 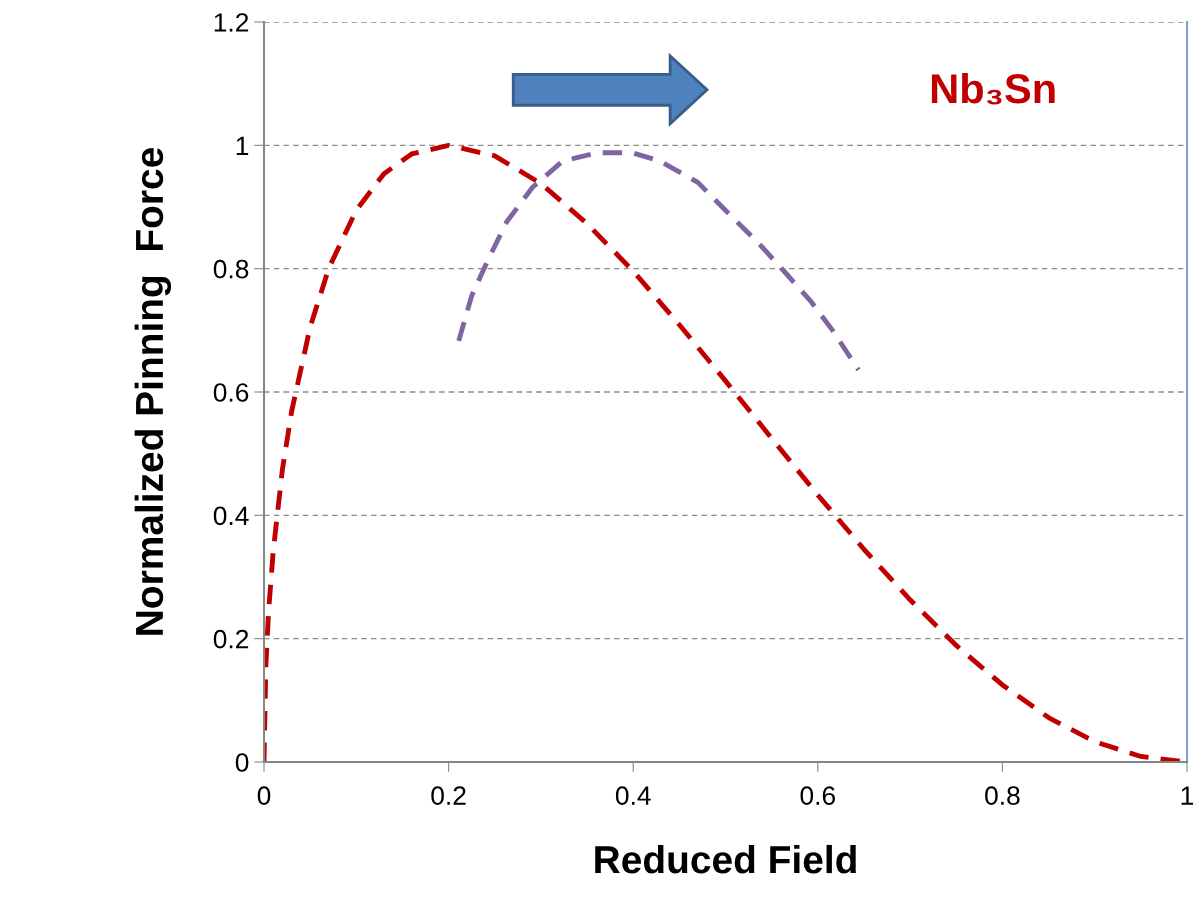 What do you see at coordinates (242, 145) in the screenshot?
I see `y-tick-label: 1` at bounding box center [242, 145].